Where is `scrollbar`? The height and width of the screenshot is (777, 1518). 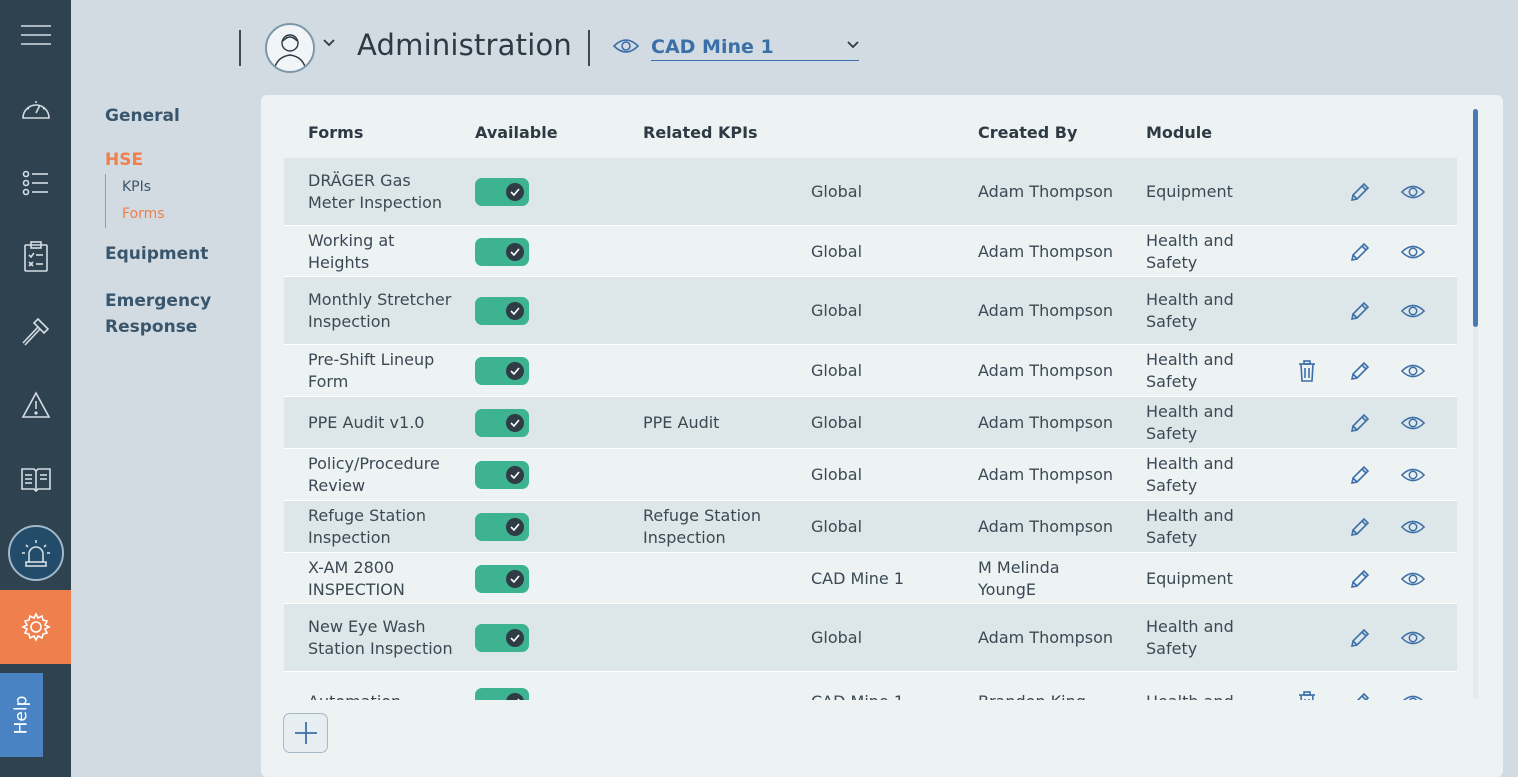 scrollbar is located at coordinates (1475, 404).